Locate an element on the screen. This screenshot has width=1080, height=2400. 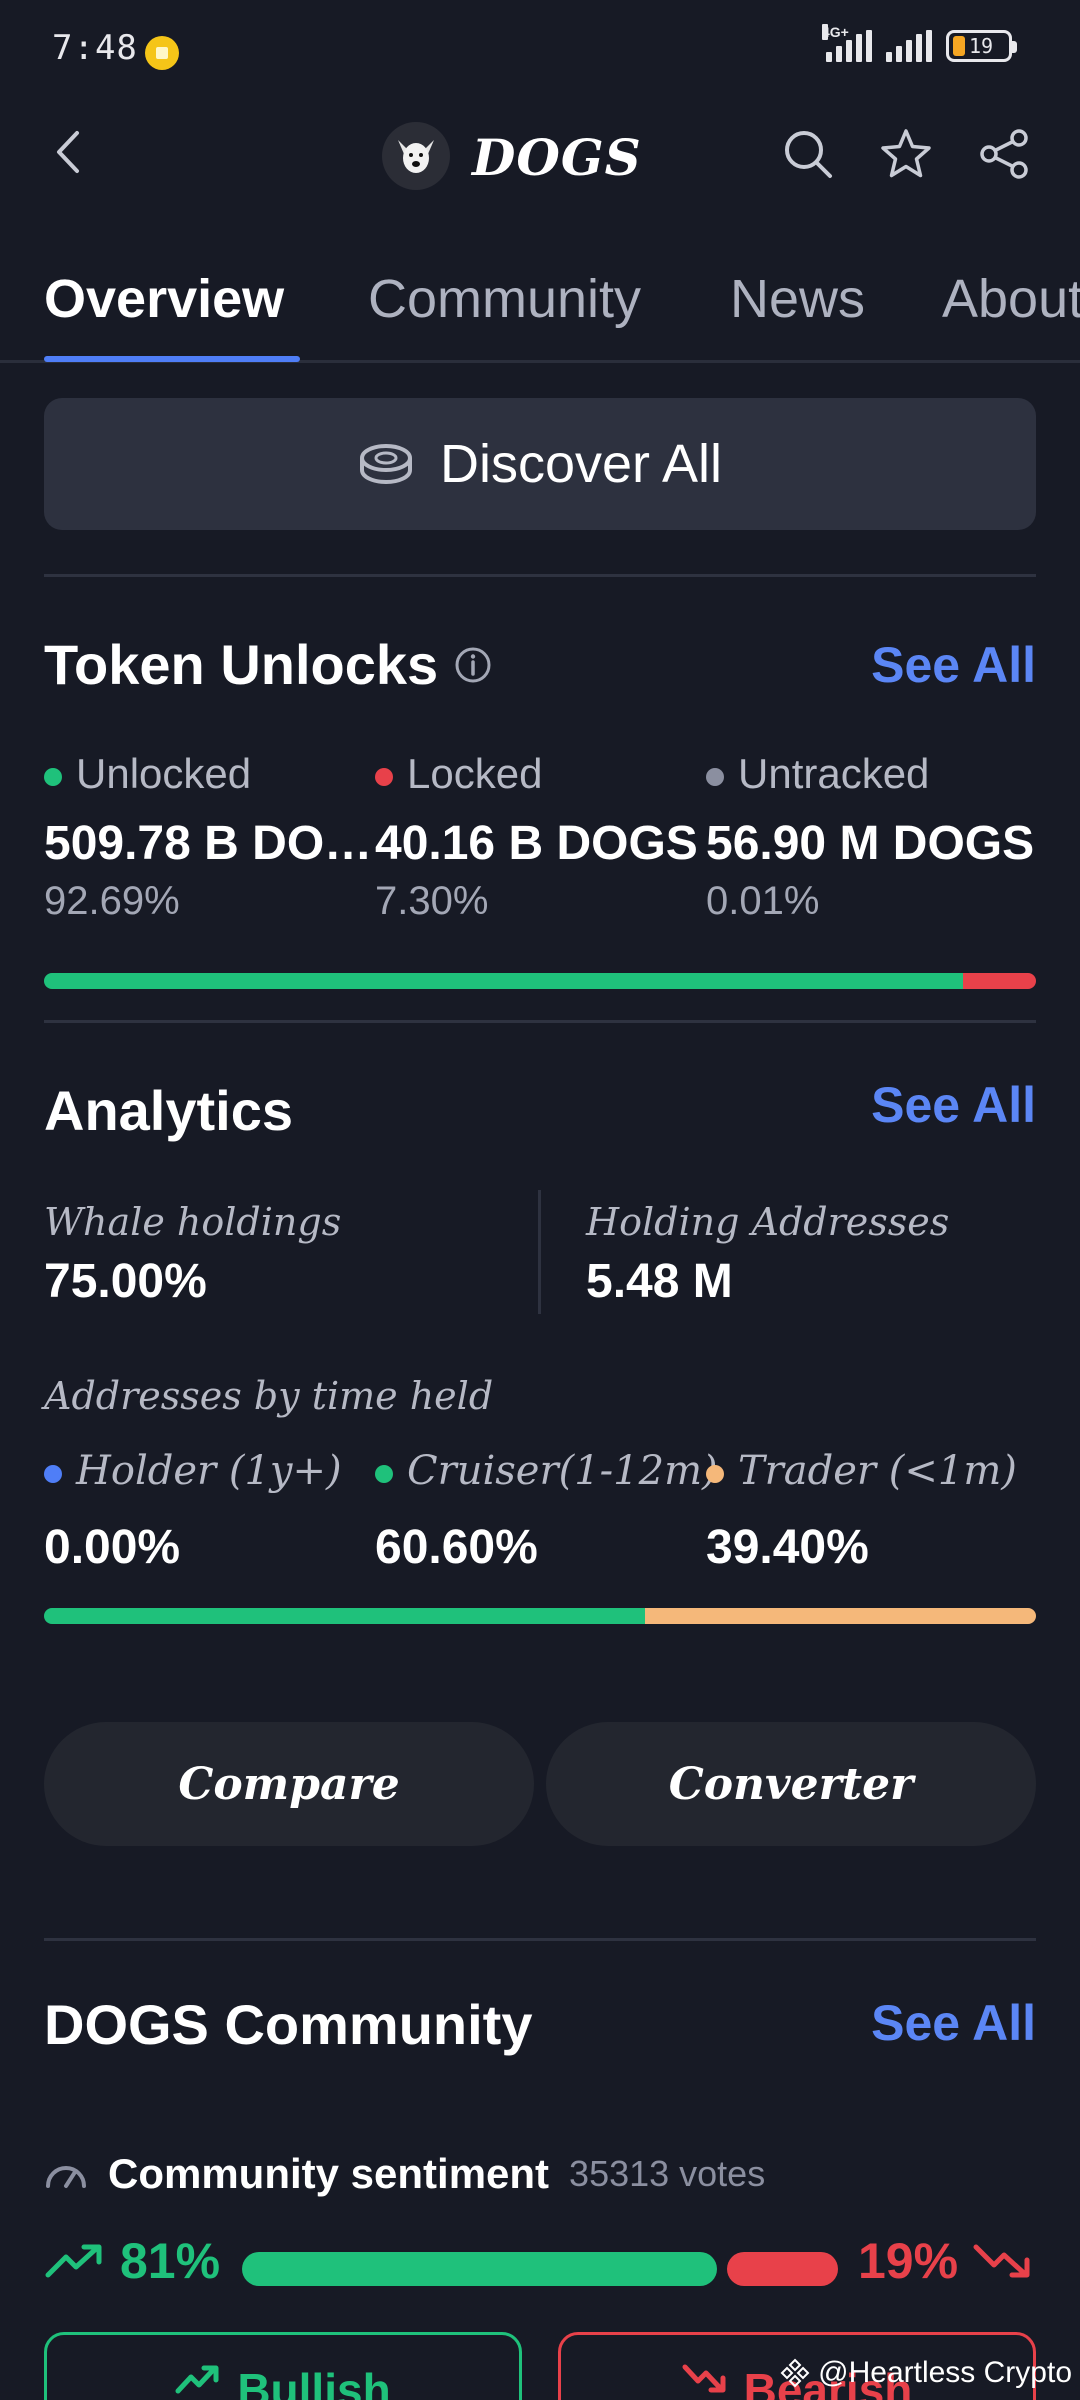
battery-level: 19 is located at coordinates (981, 46).